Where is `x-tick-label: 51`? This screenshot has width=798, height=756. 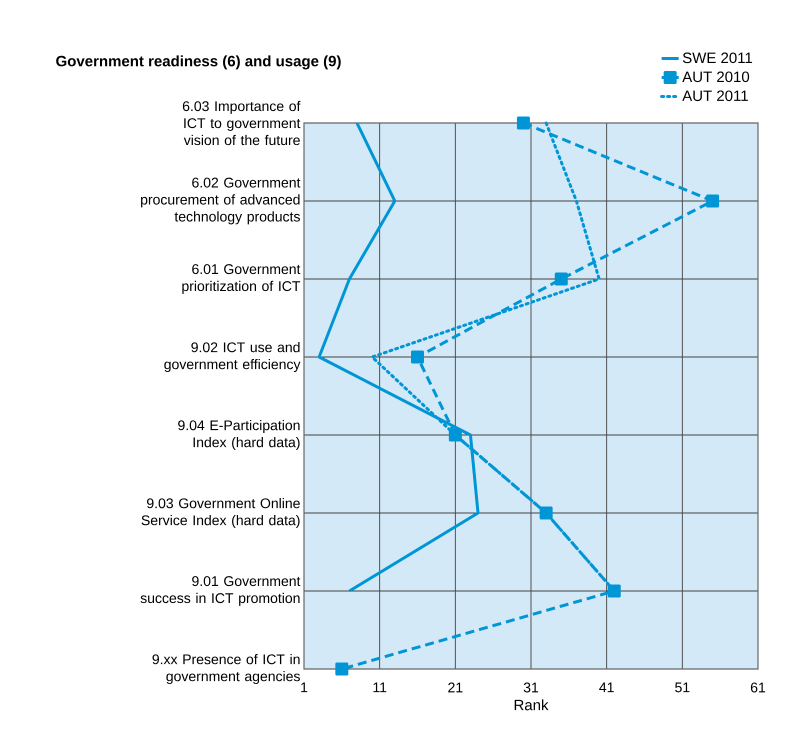 x-tick-label: 51 is located at coordinates (682, 687).